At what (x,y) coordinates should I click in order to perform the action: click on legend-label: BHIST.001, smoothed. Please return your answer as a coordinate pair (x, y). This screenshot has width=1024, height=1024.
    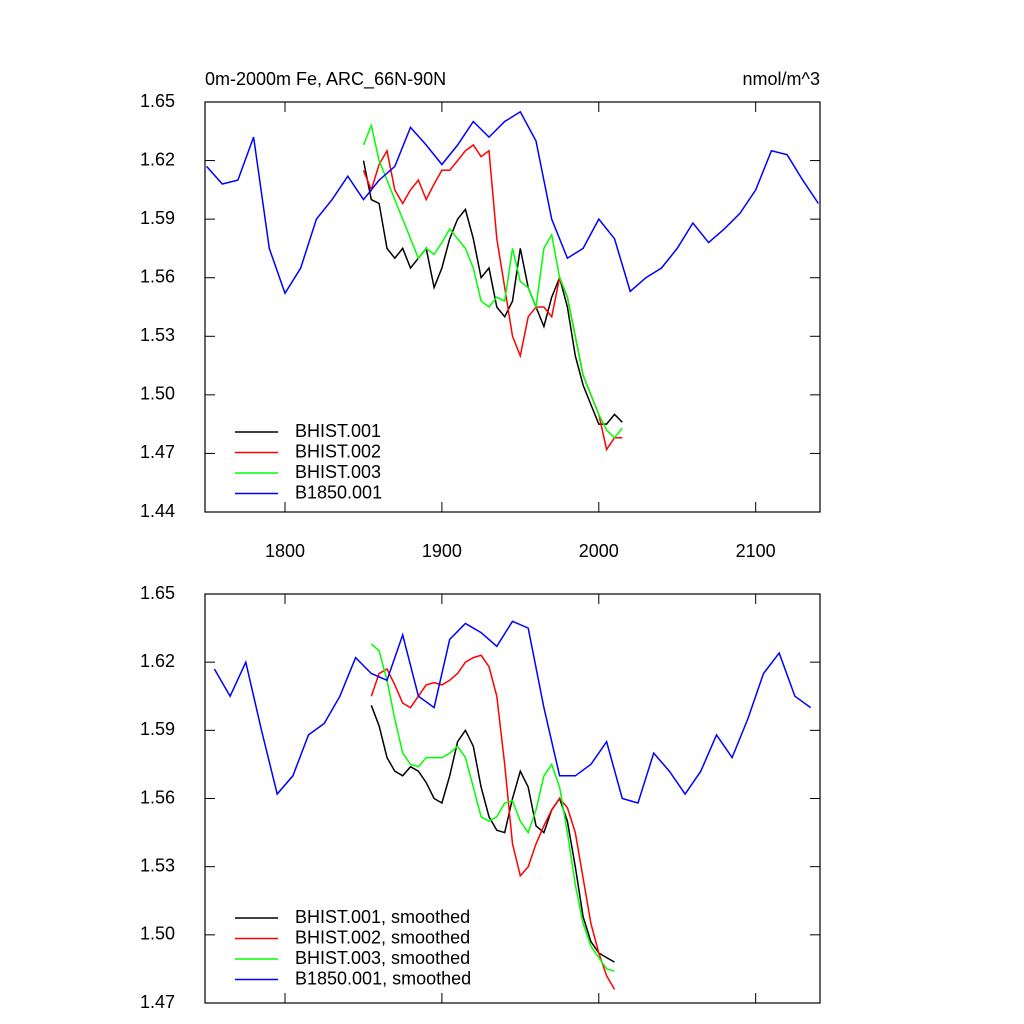
    Looking at the image, I should click on (382, 917).